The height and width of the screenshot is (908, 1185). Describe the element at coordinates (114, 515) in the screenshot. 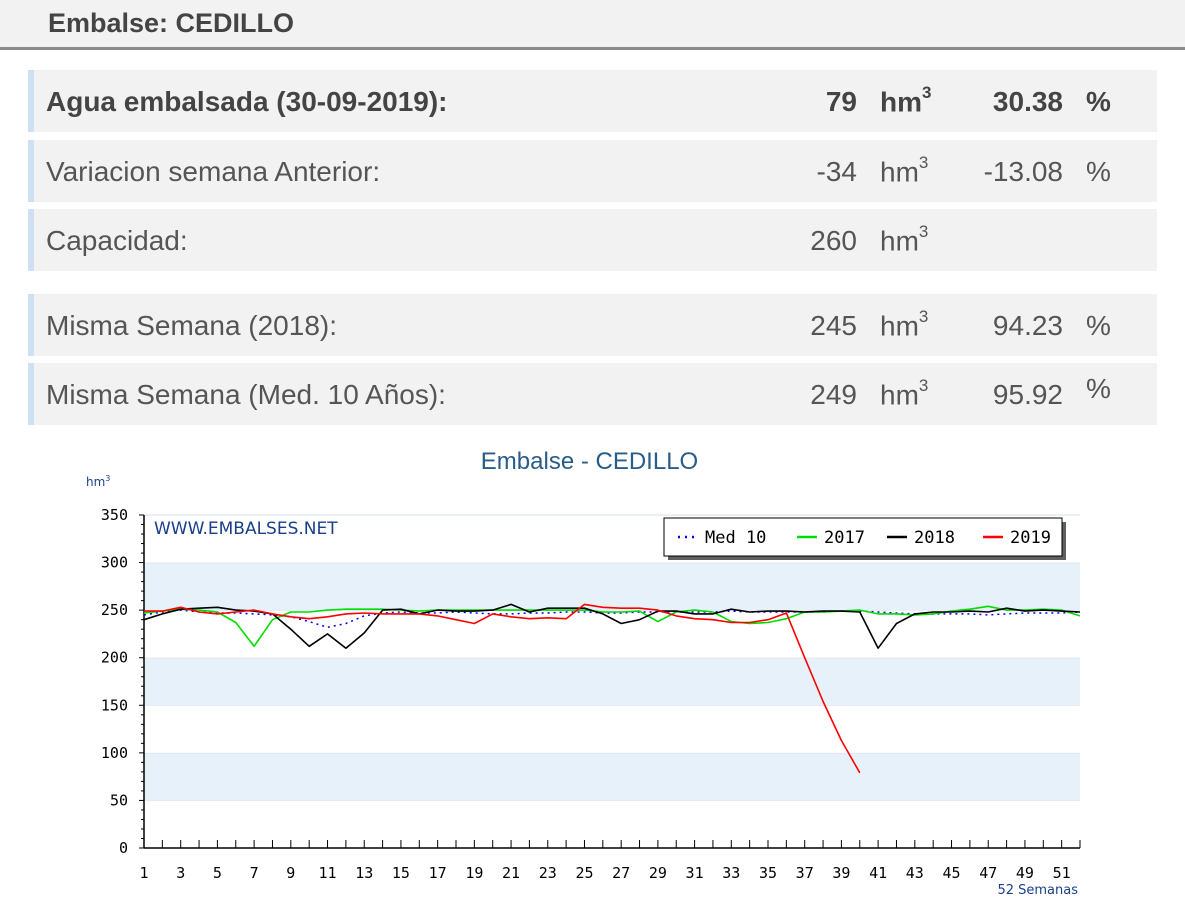

I see `y-tick-label: 350` at that location.